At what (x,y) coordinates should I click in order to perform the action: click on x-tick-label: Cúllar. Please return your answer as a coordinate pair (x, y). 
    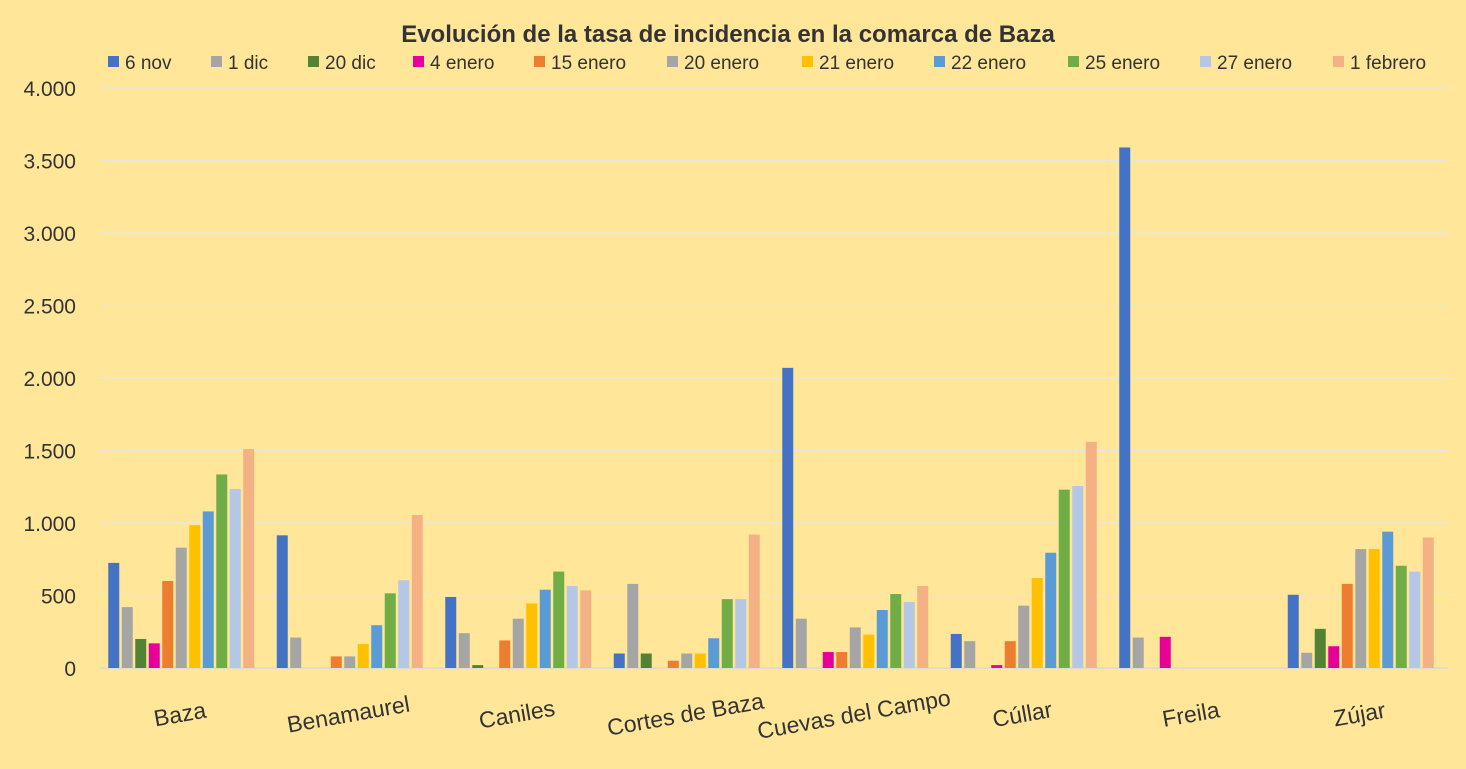
    Looking at the image, I should click on (1023, 714).